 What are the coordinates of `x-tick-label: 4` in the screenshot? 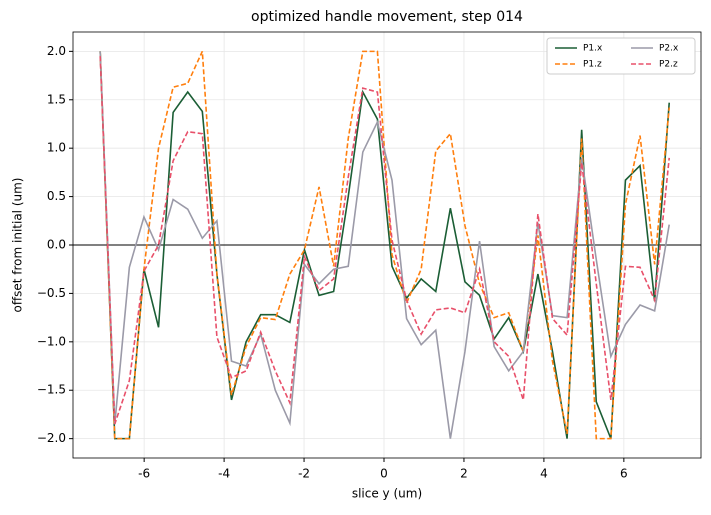 It's located at (544, 474).